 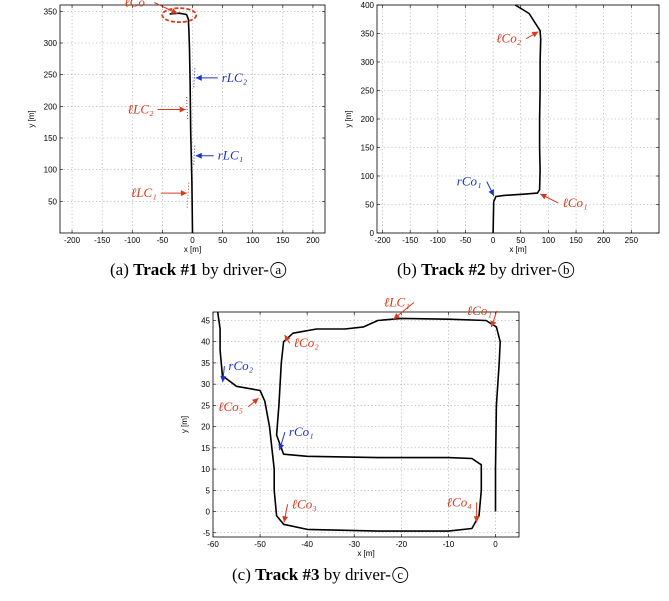 I want to click on x-tick-label: -200, so click(x=72, y=240).